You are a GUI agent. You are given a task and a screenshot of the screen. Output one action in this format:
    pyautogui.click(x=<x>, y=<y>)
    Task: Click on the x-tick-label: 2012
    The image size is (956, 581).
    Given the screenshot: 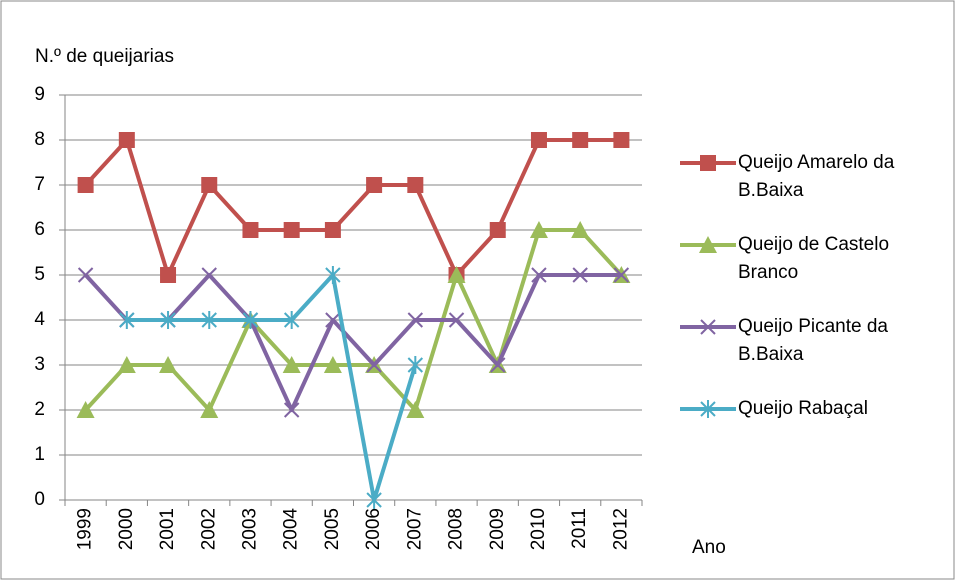 What is the action you would take?
    pyautogui.click(x=620, y=529)
    